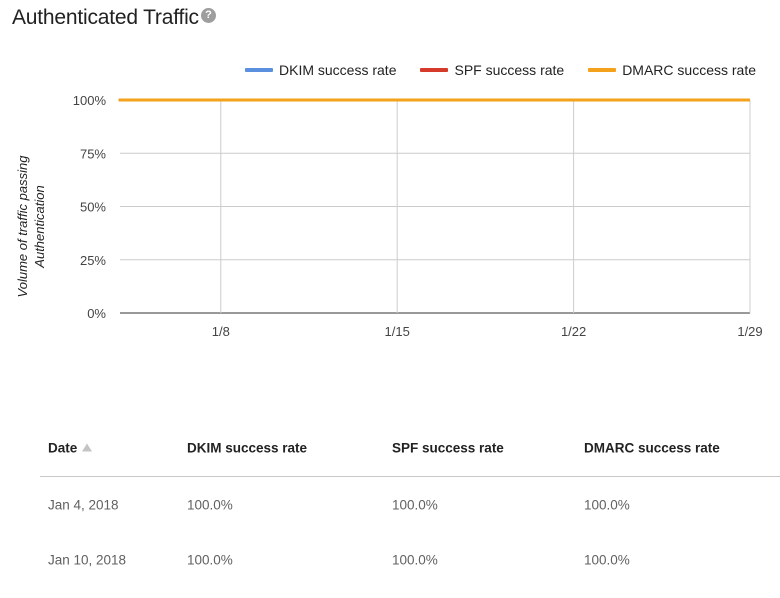 The width and height of the screenshot is (780, 598). I want to click on legend-item-dmarc: DMARC success rate, so click(672, 70).